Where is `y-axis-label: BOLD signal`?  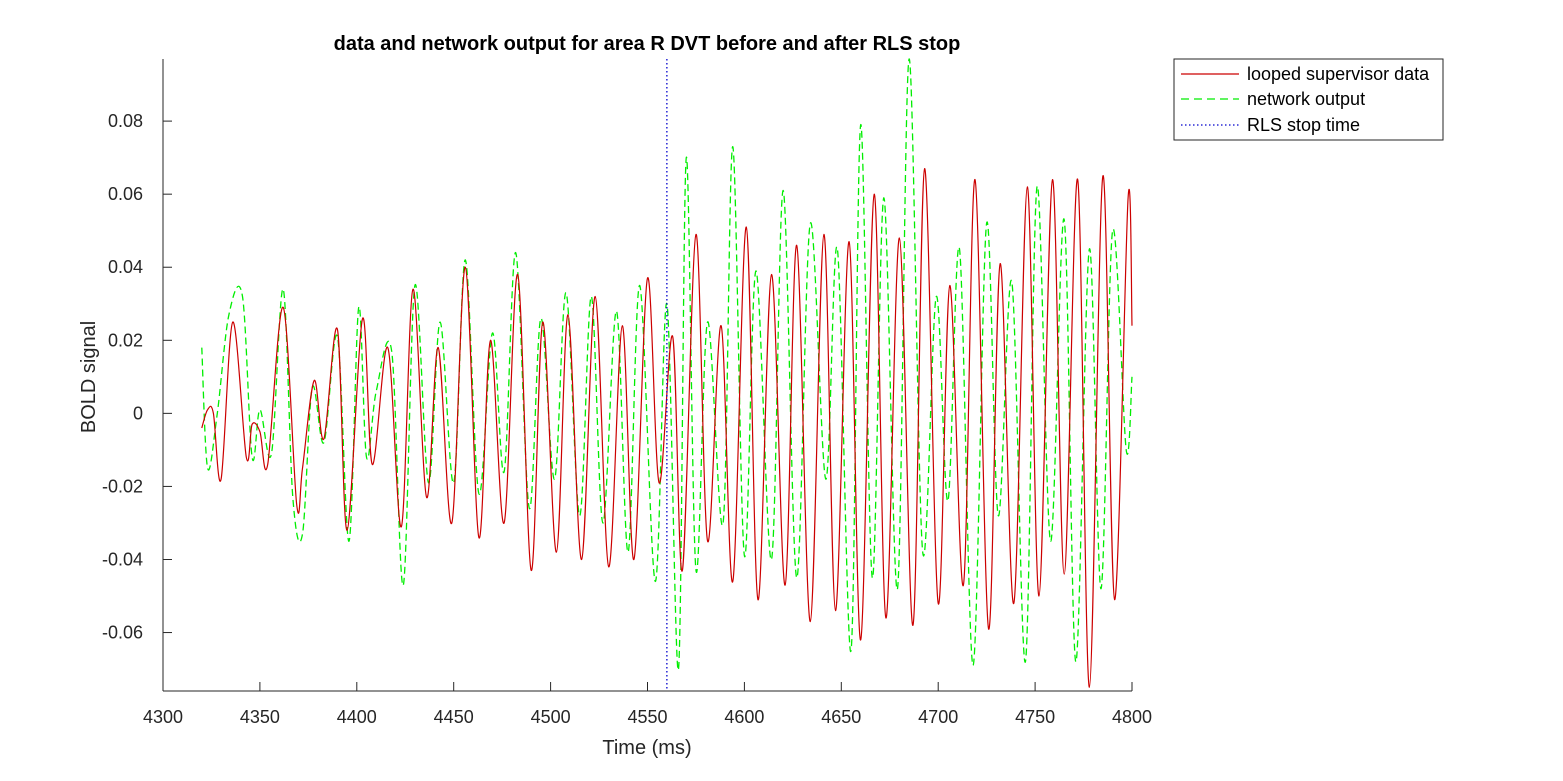 y-axis-label: BOLD signal is located at coordinates (89, 377).